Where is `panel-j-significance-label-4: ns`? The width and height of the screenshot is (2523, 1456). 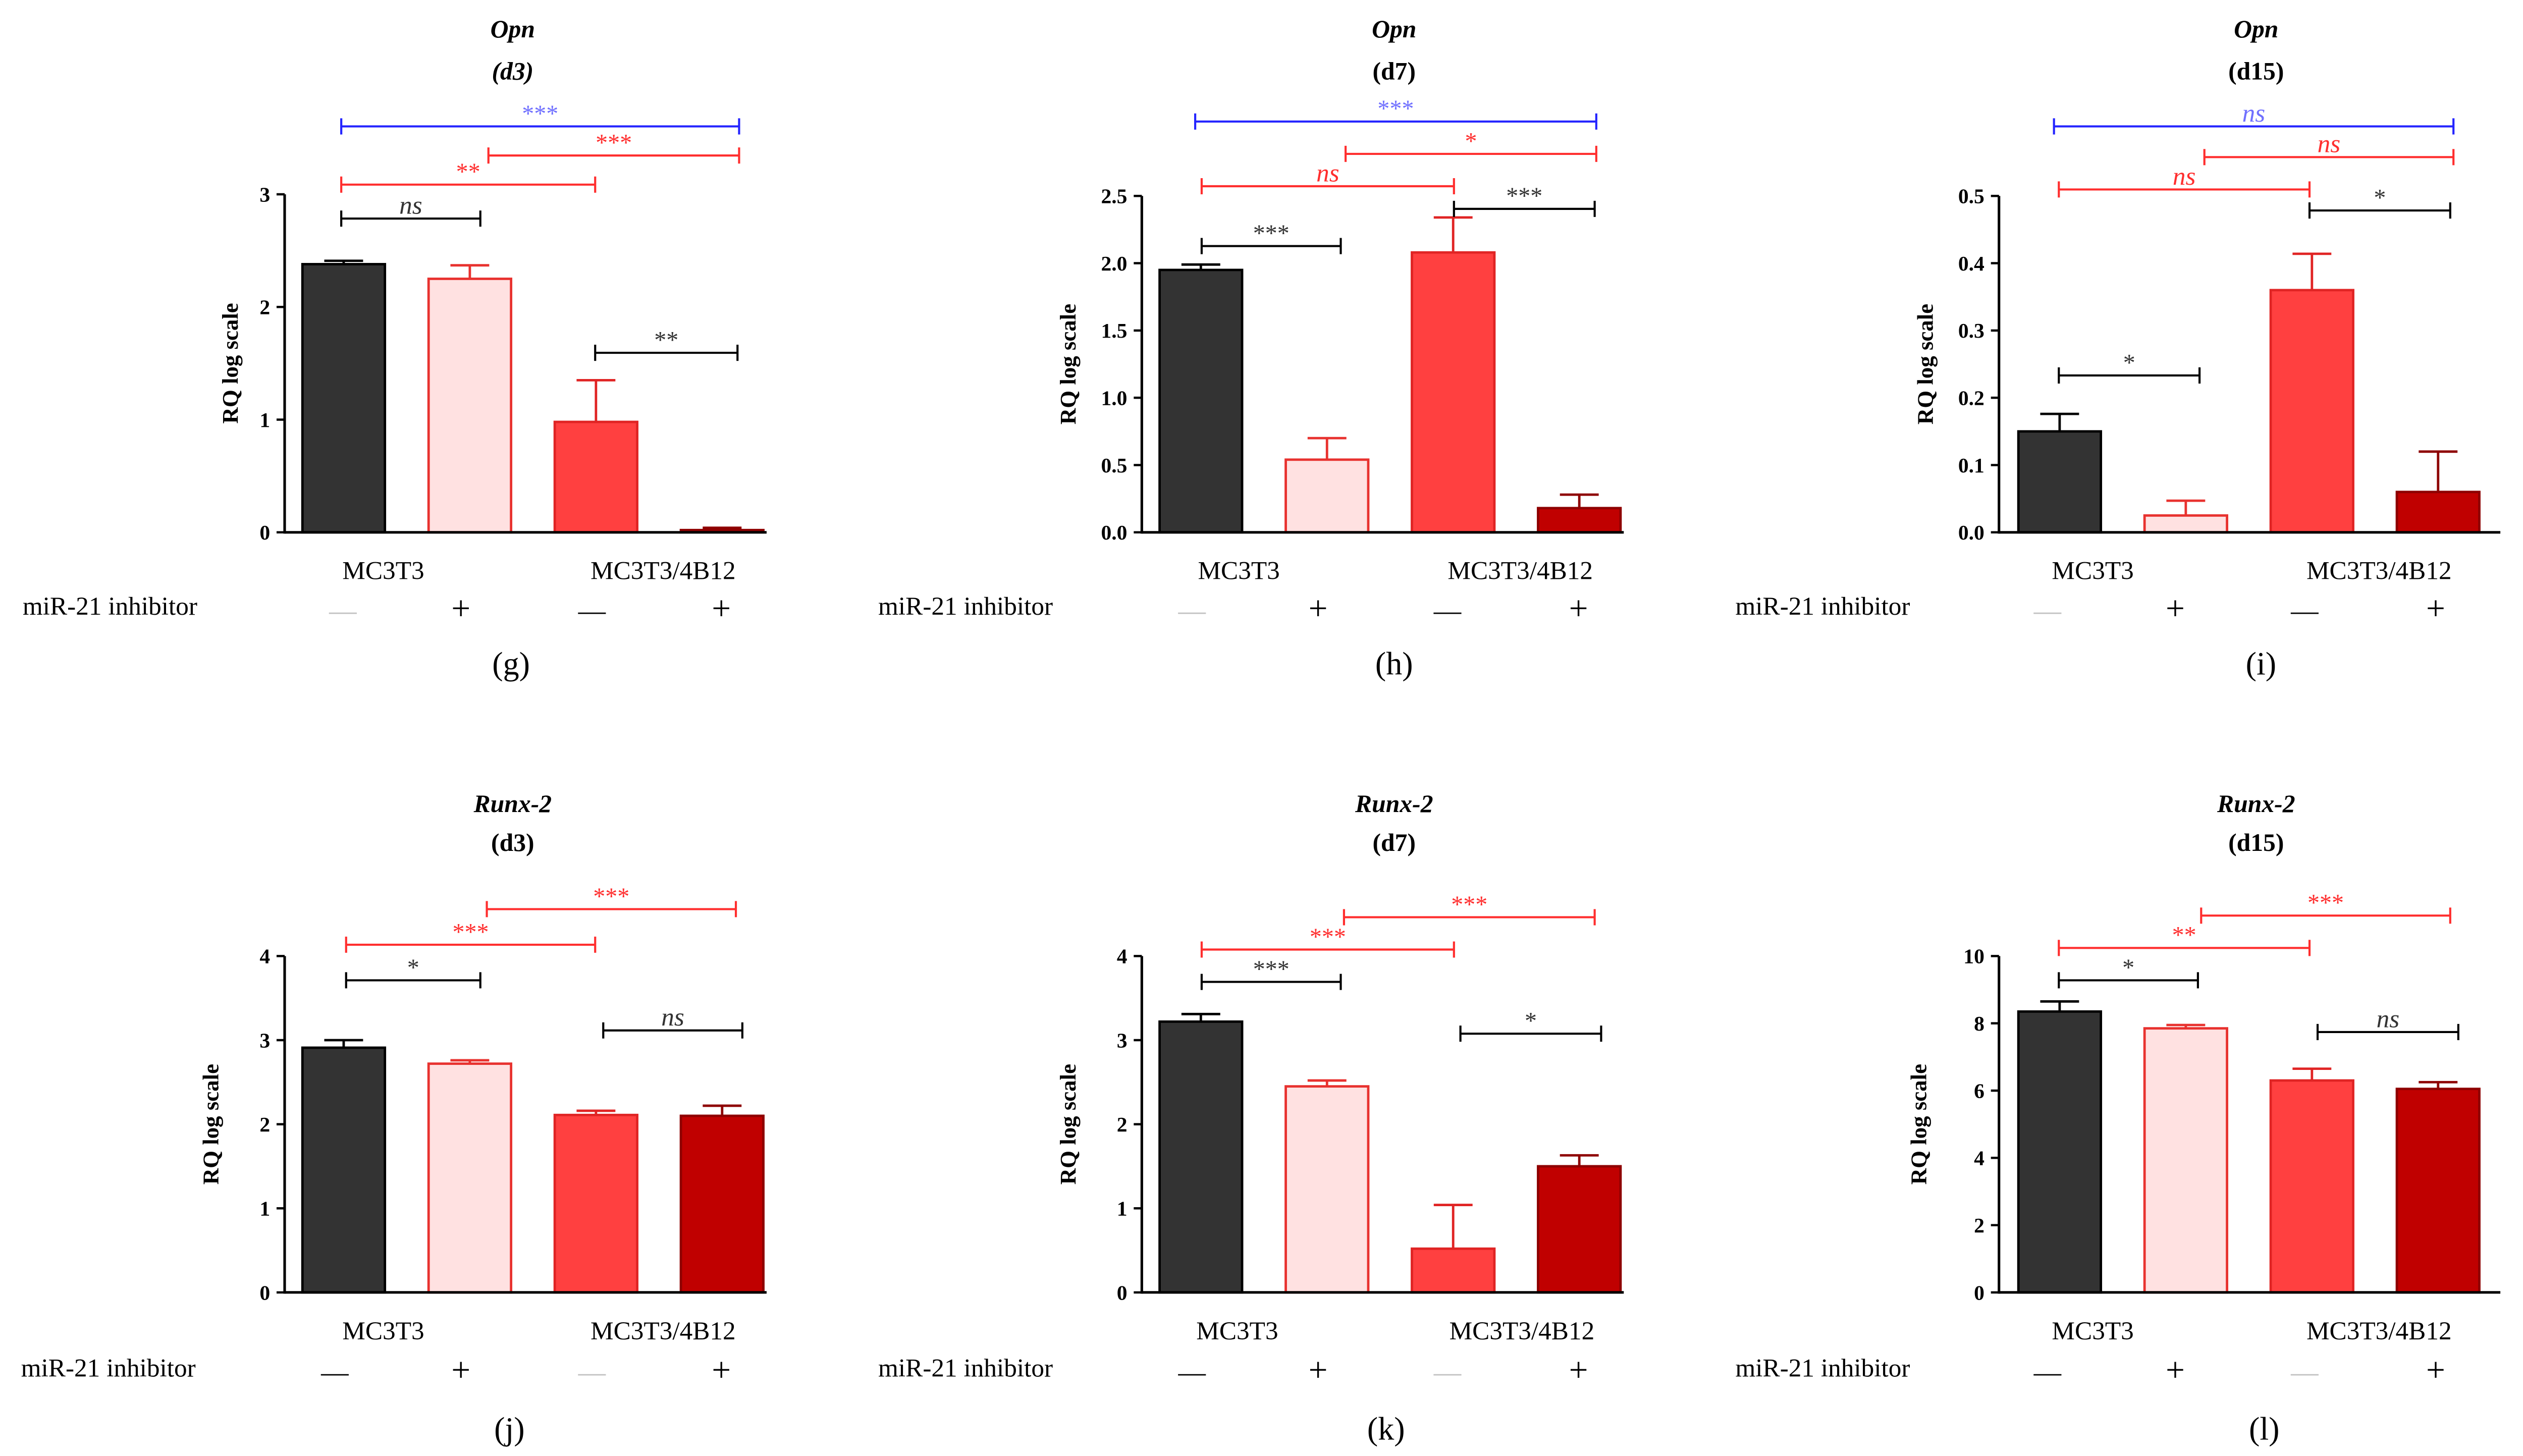 panel-j-significance-label-4: ns is located at coordinates (672, 1018).